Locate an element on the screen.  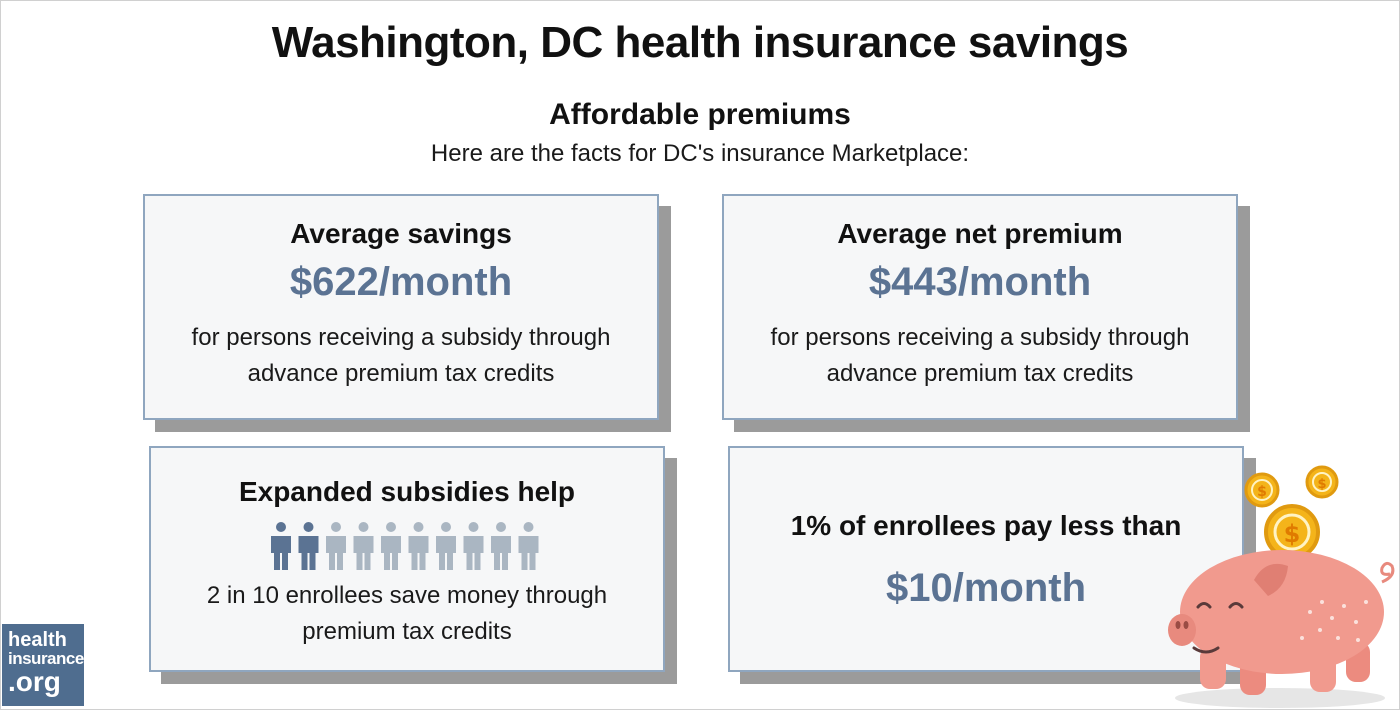
logo-text: .org is located at coordinates (34, 681).